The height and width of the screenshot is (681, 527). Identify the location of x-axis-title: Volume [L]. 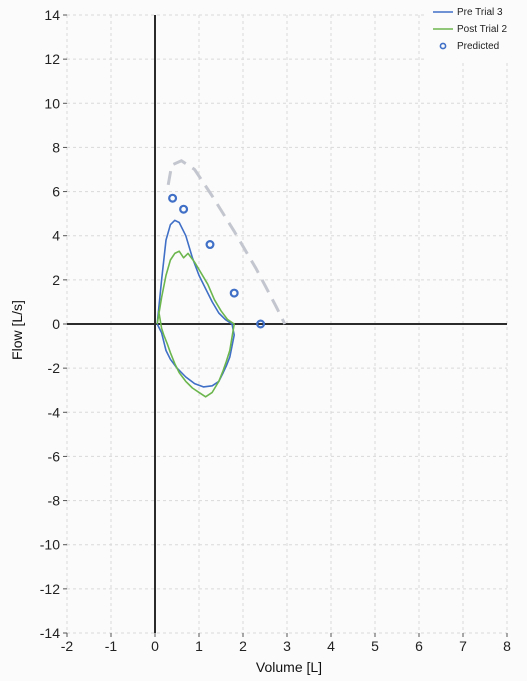
(289, 667).